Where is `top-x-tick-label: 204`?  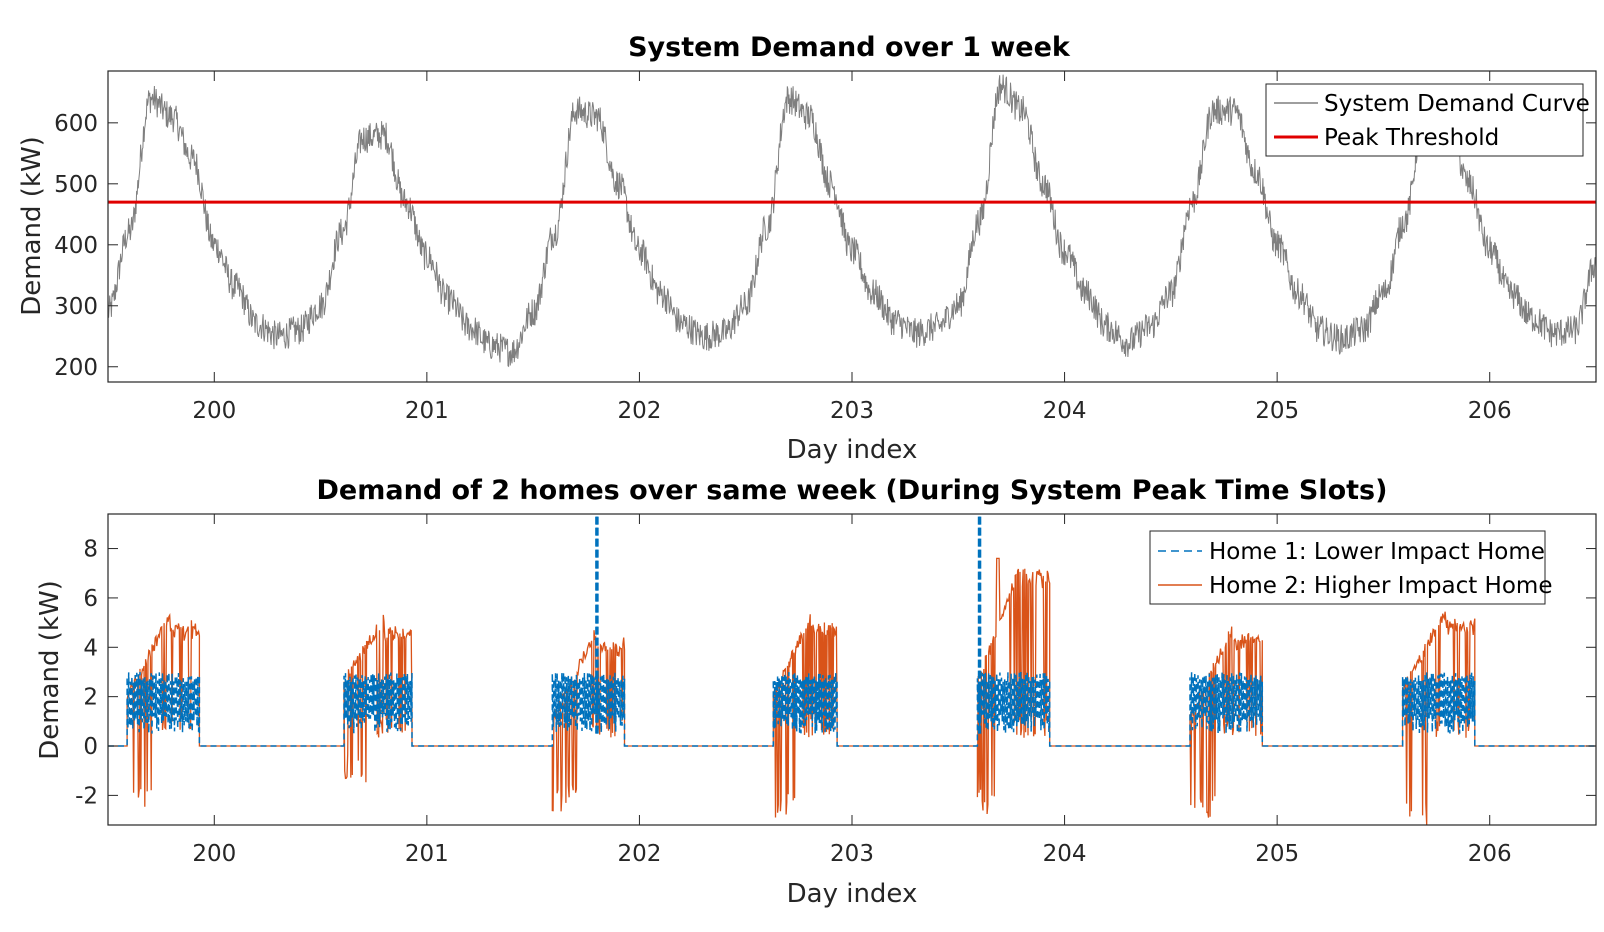
top-x-tick-label: 204 is located at coordinates (1065, 411).